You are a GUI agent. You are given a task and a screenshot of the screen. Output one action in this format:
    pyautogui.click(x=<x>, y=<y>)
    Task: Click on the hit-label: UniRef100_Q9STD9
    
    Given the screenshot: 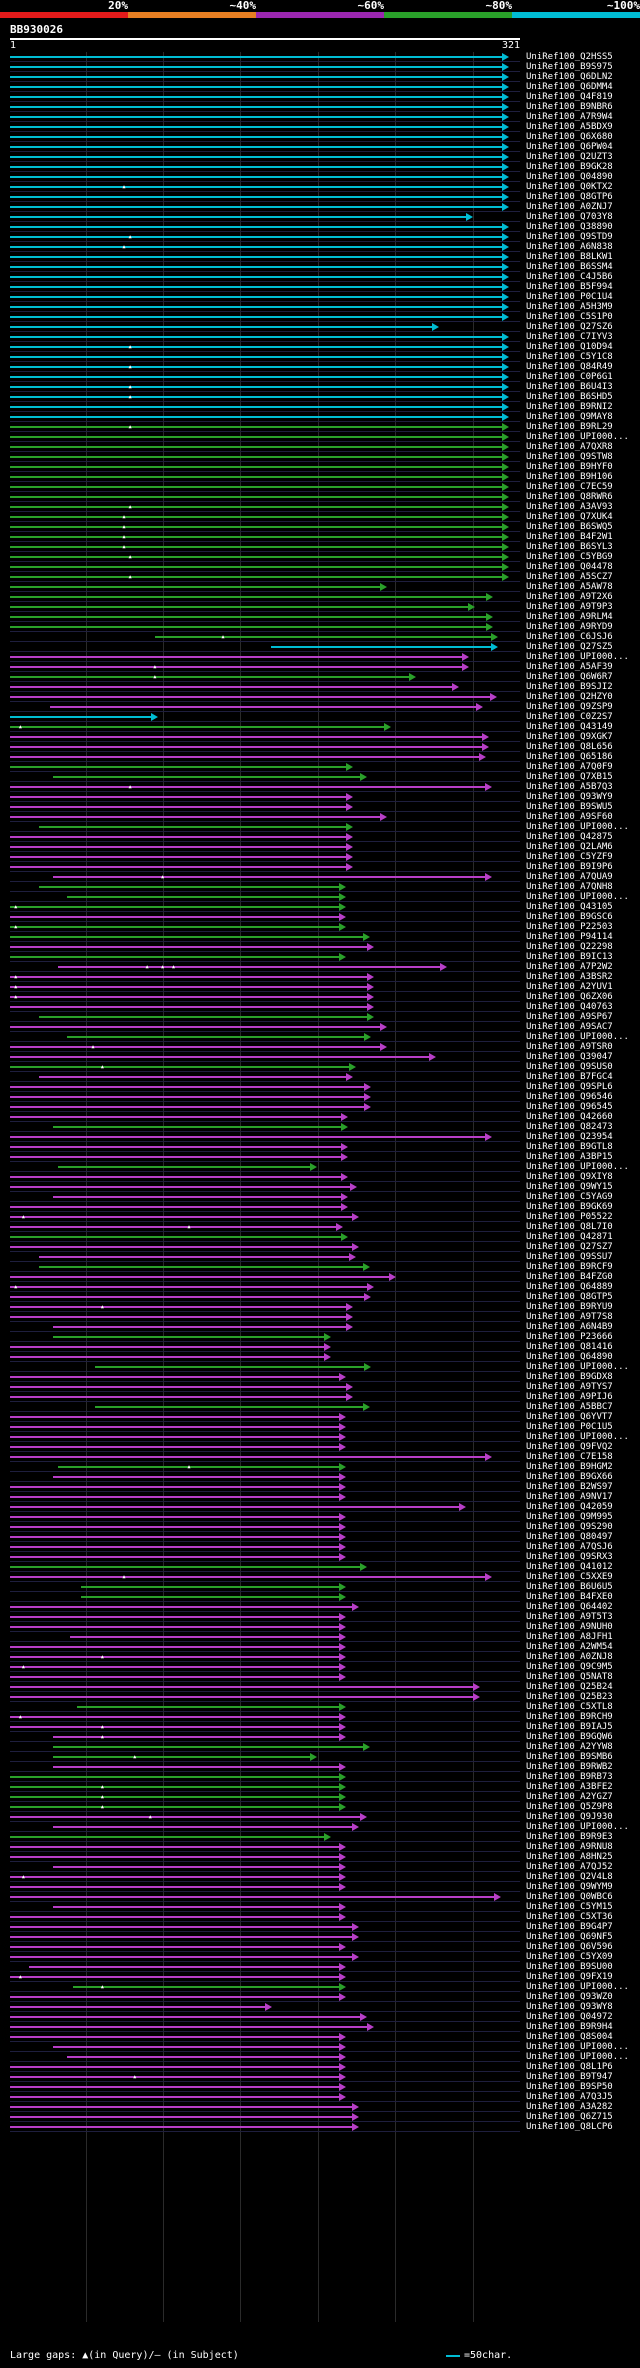 What is the action you would take?
    pyautogui.click(x=569, y=237)
    